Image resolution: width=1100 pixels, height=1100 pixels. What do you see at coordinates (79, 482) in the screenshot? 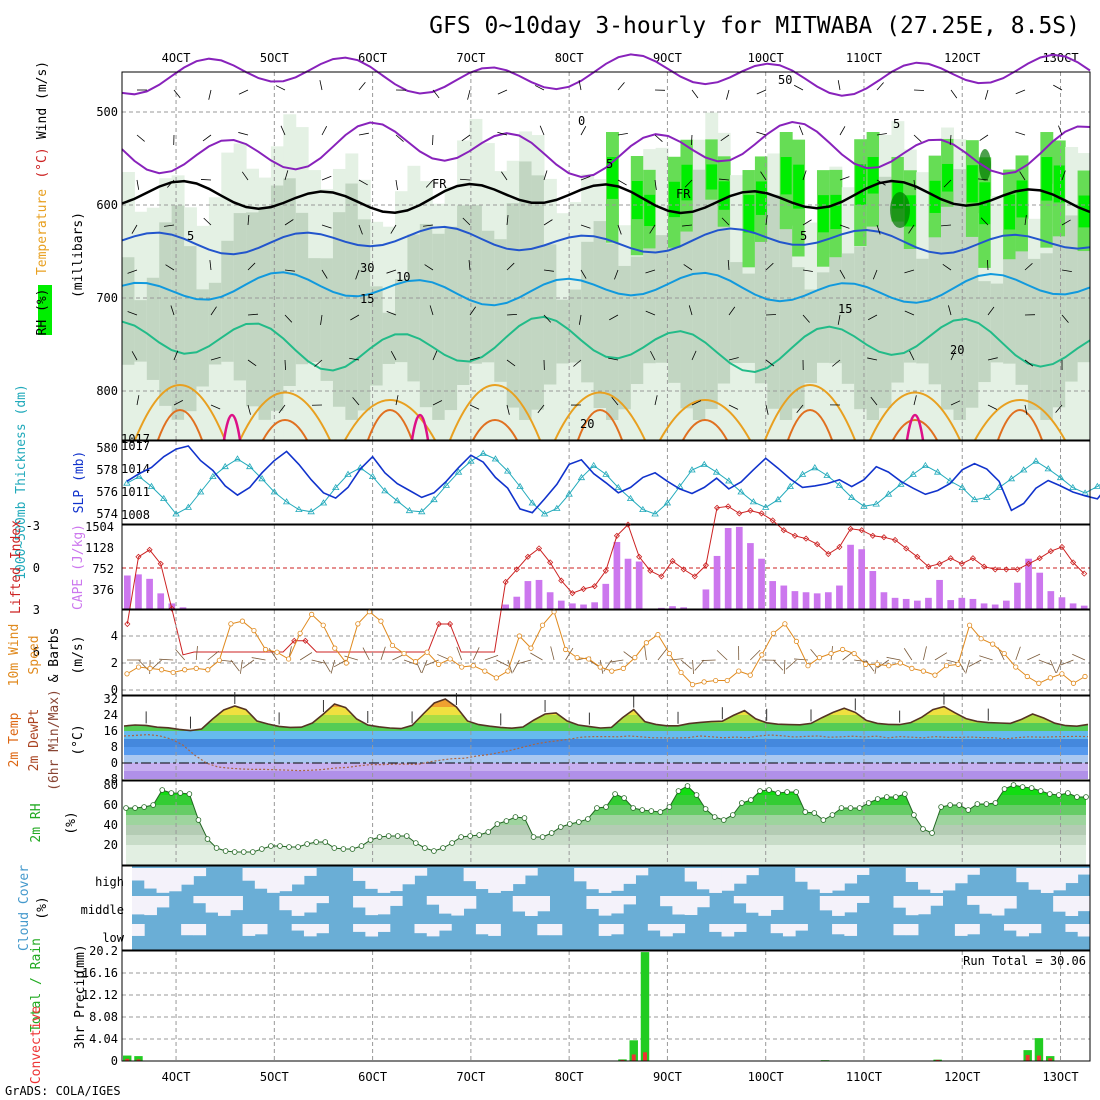
I see `slp-ylabel: SLP (mb)` at bounding box center [79, 482].